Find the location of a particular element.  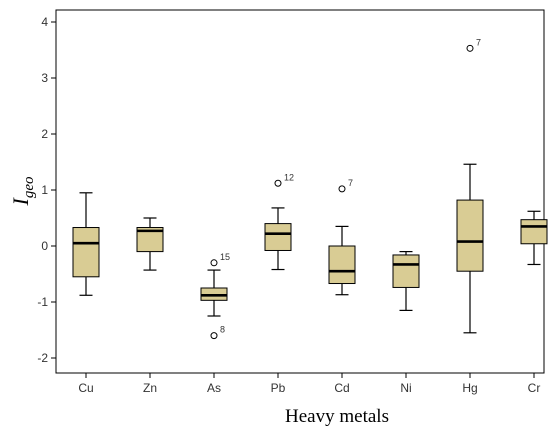

box-cr is located at coordinates (534, 238).